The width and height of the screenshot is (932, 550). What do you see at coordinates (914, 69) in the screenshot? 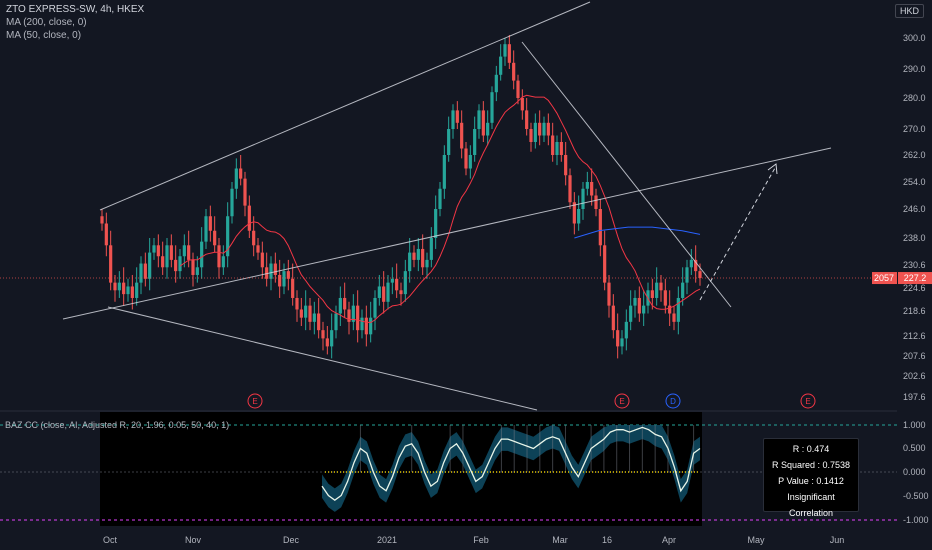
I see `price-tick-label: 290.0` at bounding box center [914, 69].